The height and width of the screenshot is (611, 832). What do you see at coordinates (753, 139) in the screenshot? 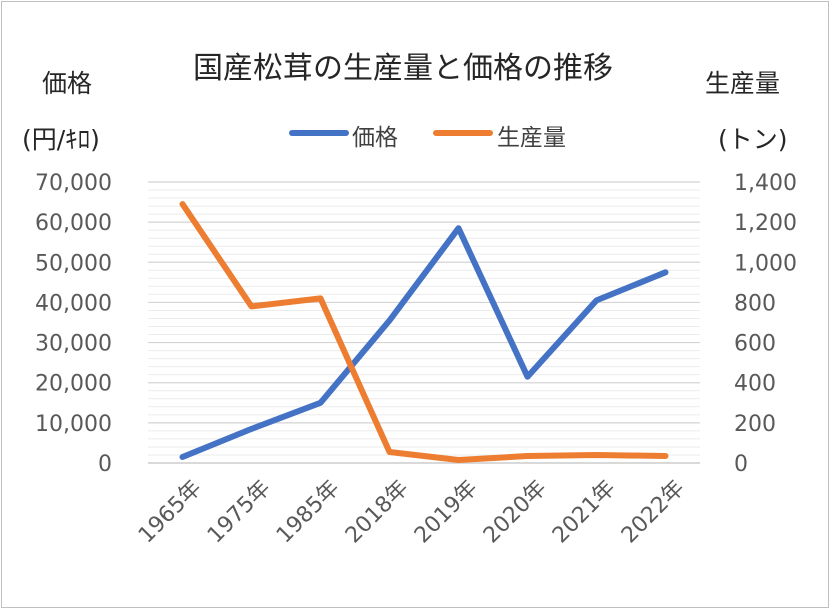
I see `right-axis-unit: (トン)` at bounding box center [753, 139].